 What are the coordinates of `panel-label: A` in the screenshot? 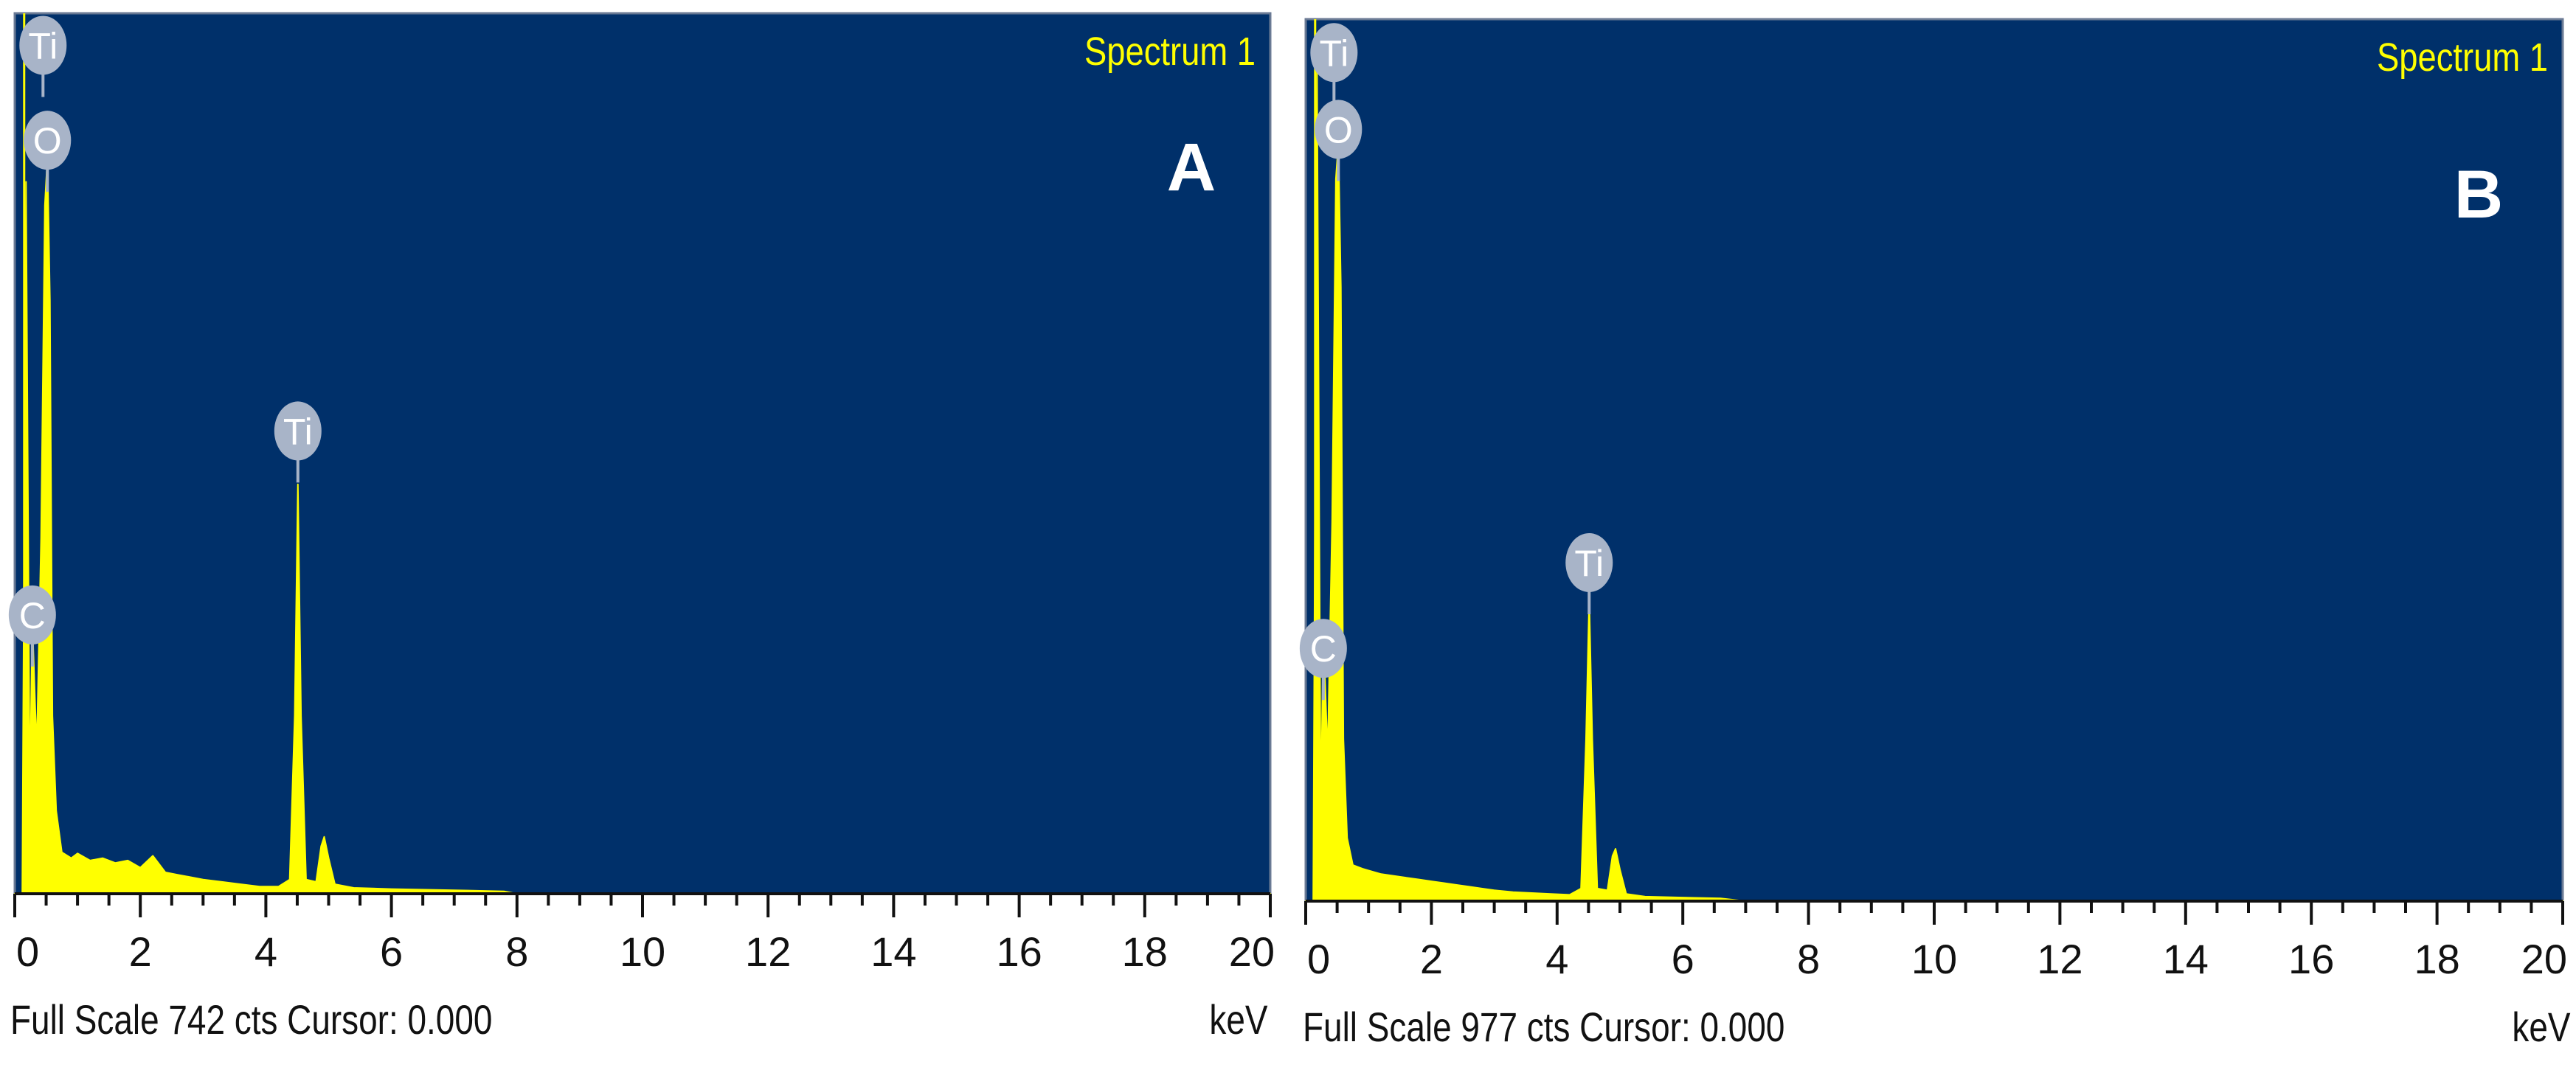 It's located at (1191, 167).